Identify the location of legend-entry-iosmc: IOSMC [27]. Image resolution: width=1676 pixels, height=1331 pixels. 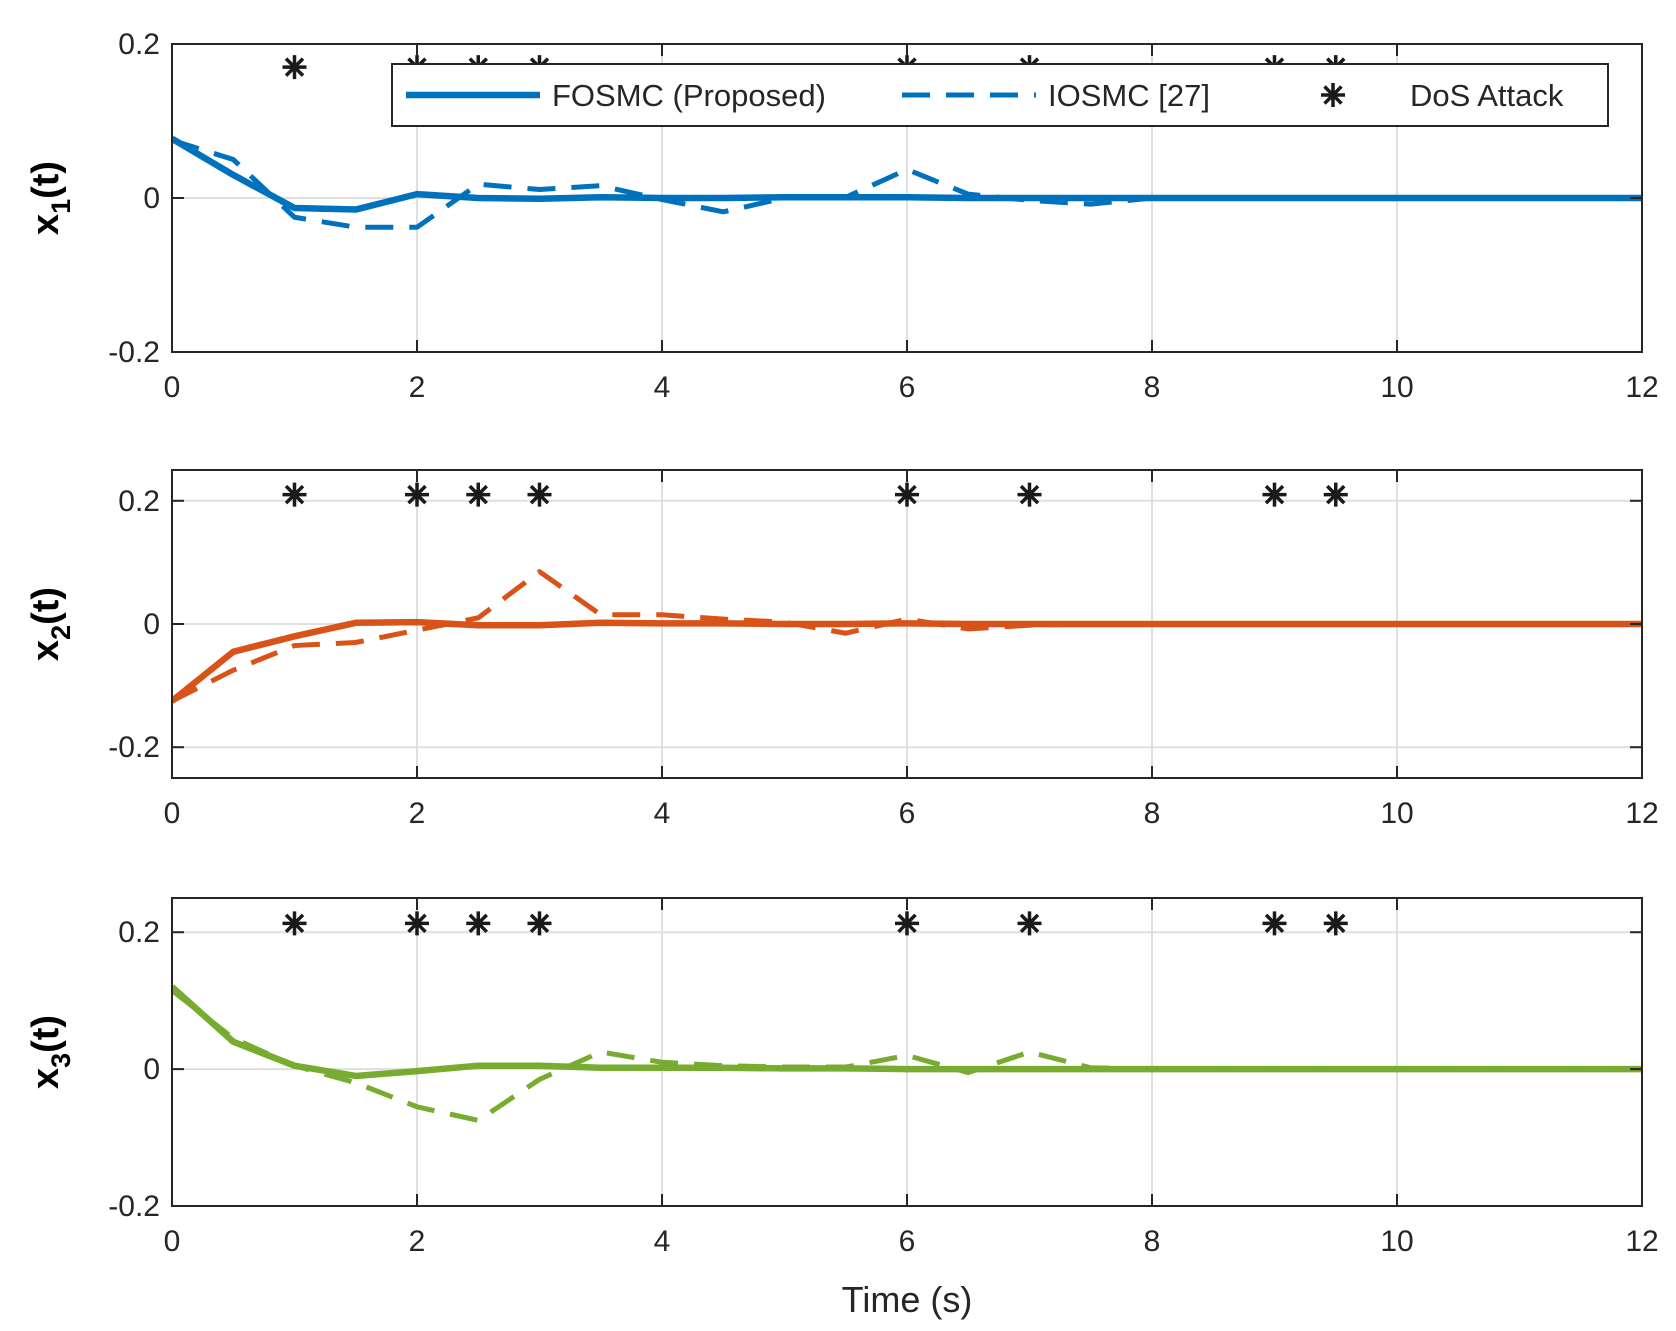
(1129, 95).